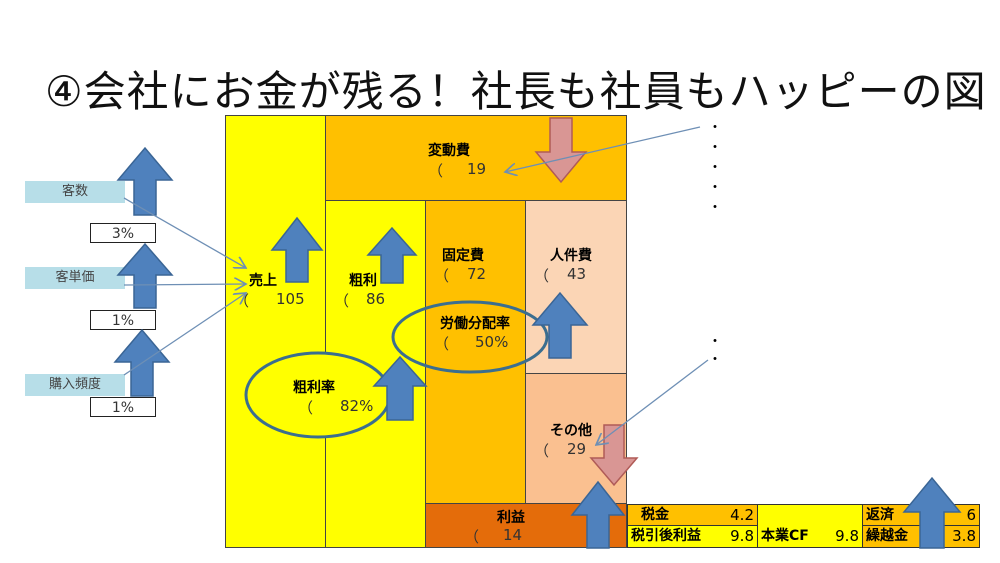 This screenshot has width=1000, height=563. Describe the element at coordinates (511, 518) in the screenshot. I see `profit-label: 利益` at that location.